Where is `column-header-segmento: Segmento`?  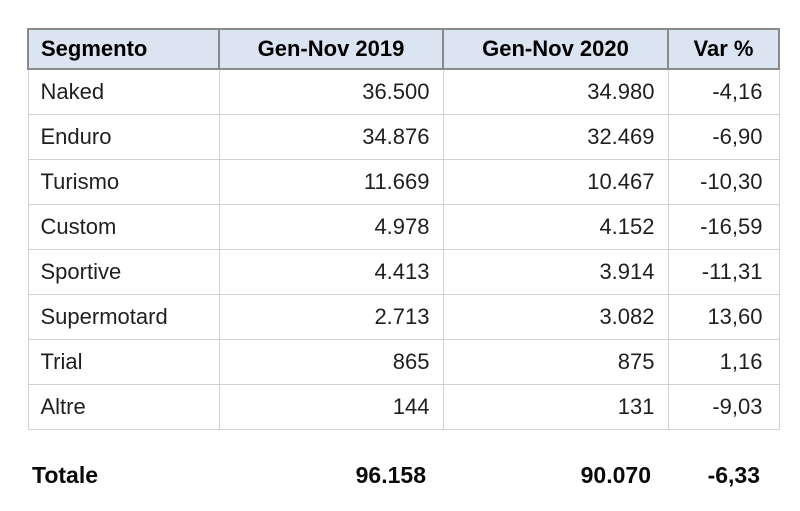
column-header-segmento: Segmento is located at coordinates (123, 49).